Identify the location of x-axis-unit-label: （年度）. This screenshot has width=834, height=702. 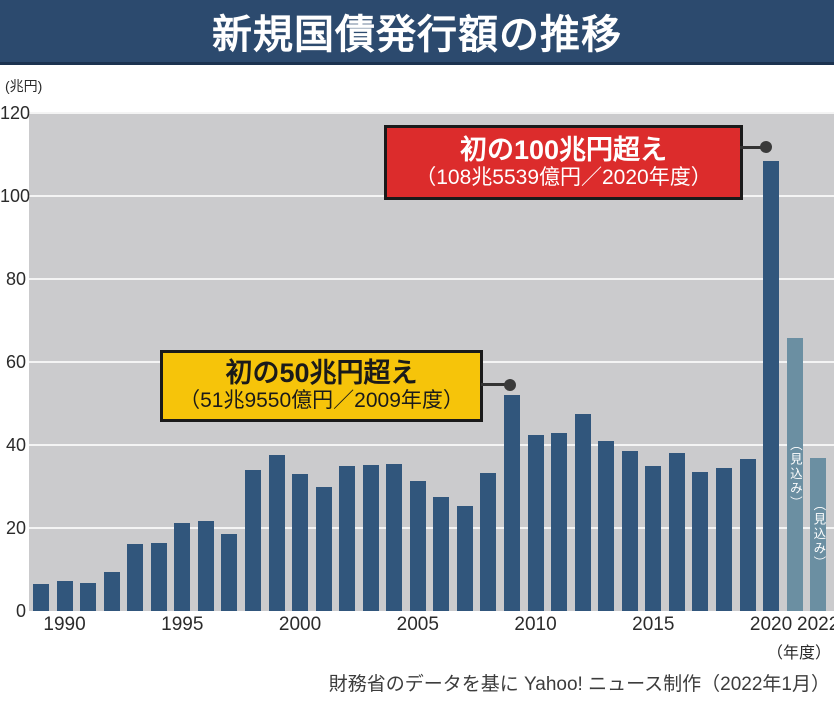
(798, 653).